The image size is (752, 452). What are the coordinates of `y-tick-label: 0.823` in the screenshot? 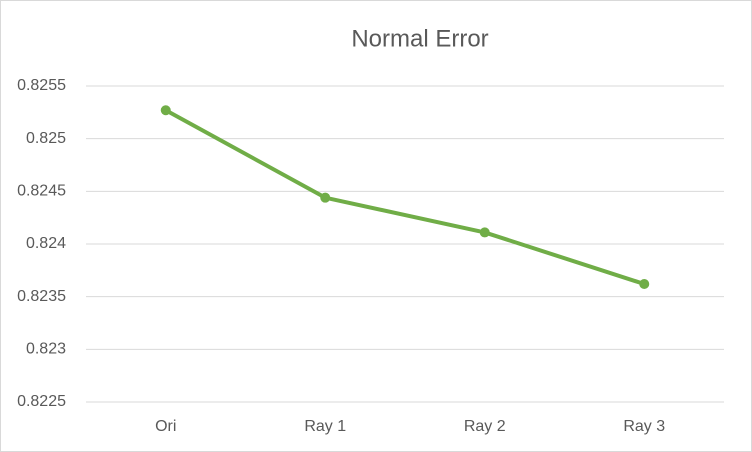 It's located at (46, 349).